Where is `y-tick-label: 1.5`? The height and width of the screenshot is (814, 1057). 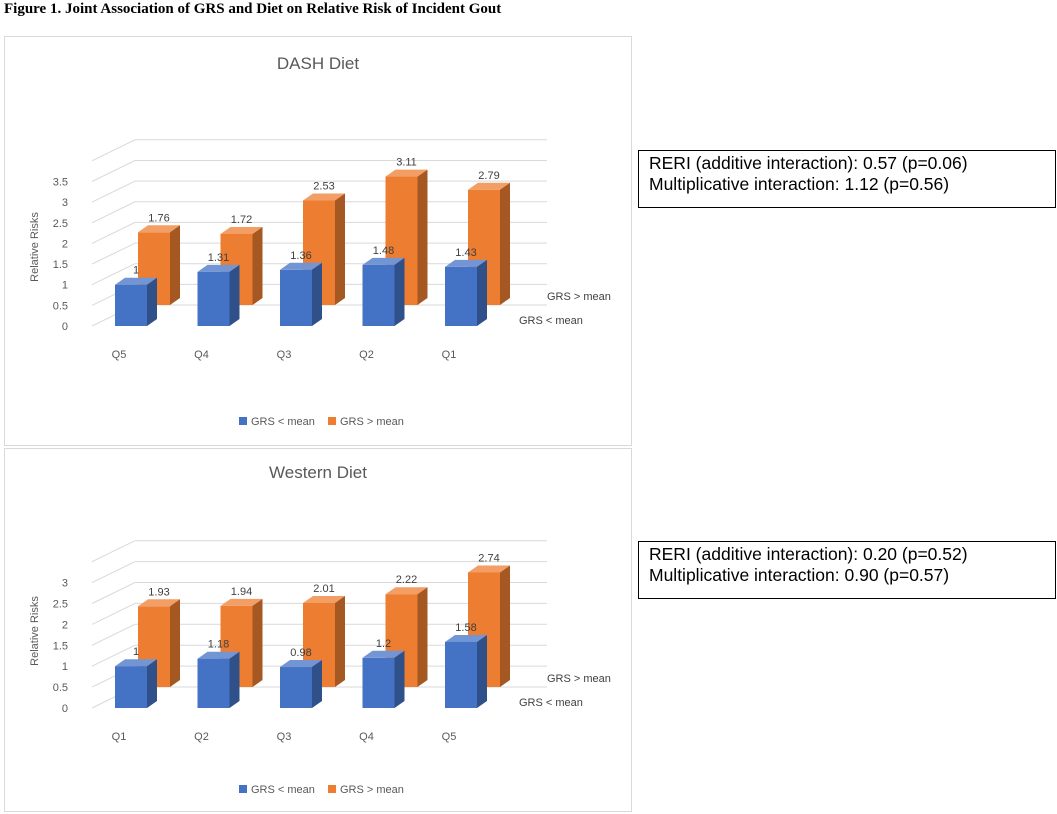
y-tick-label: 1.5 is located at coordinates (60, 646).